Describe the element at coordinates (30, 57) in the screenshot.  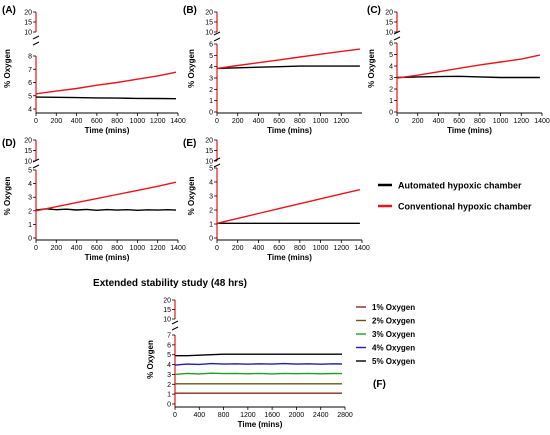
I see `y-tick-label: 8` at that location.